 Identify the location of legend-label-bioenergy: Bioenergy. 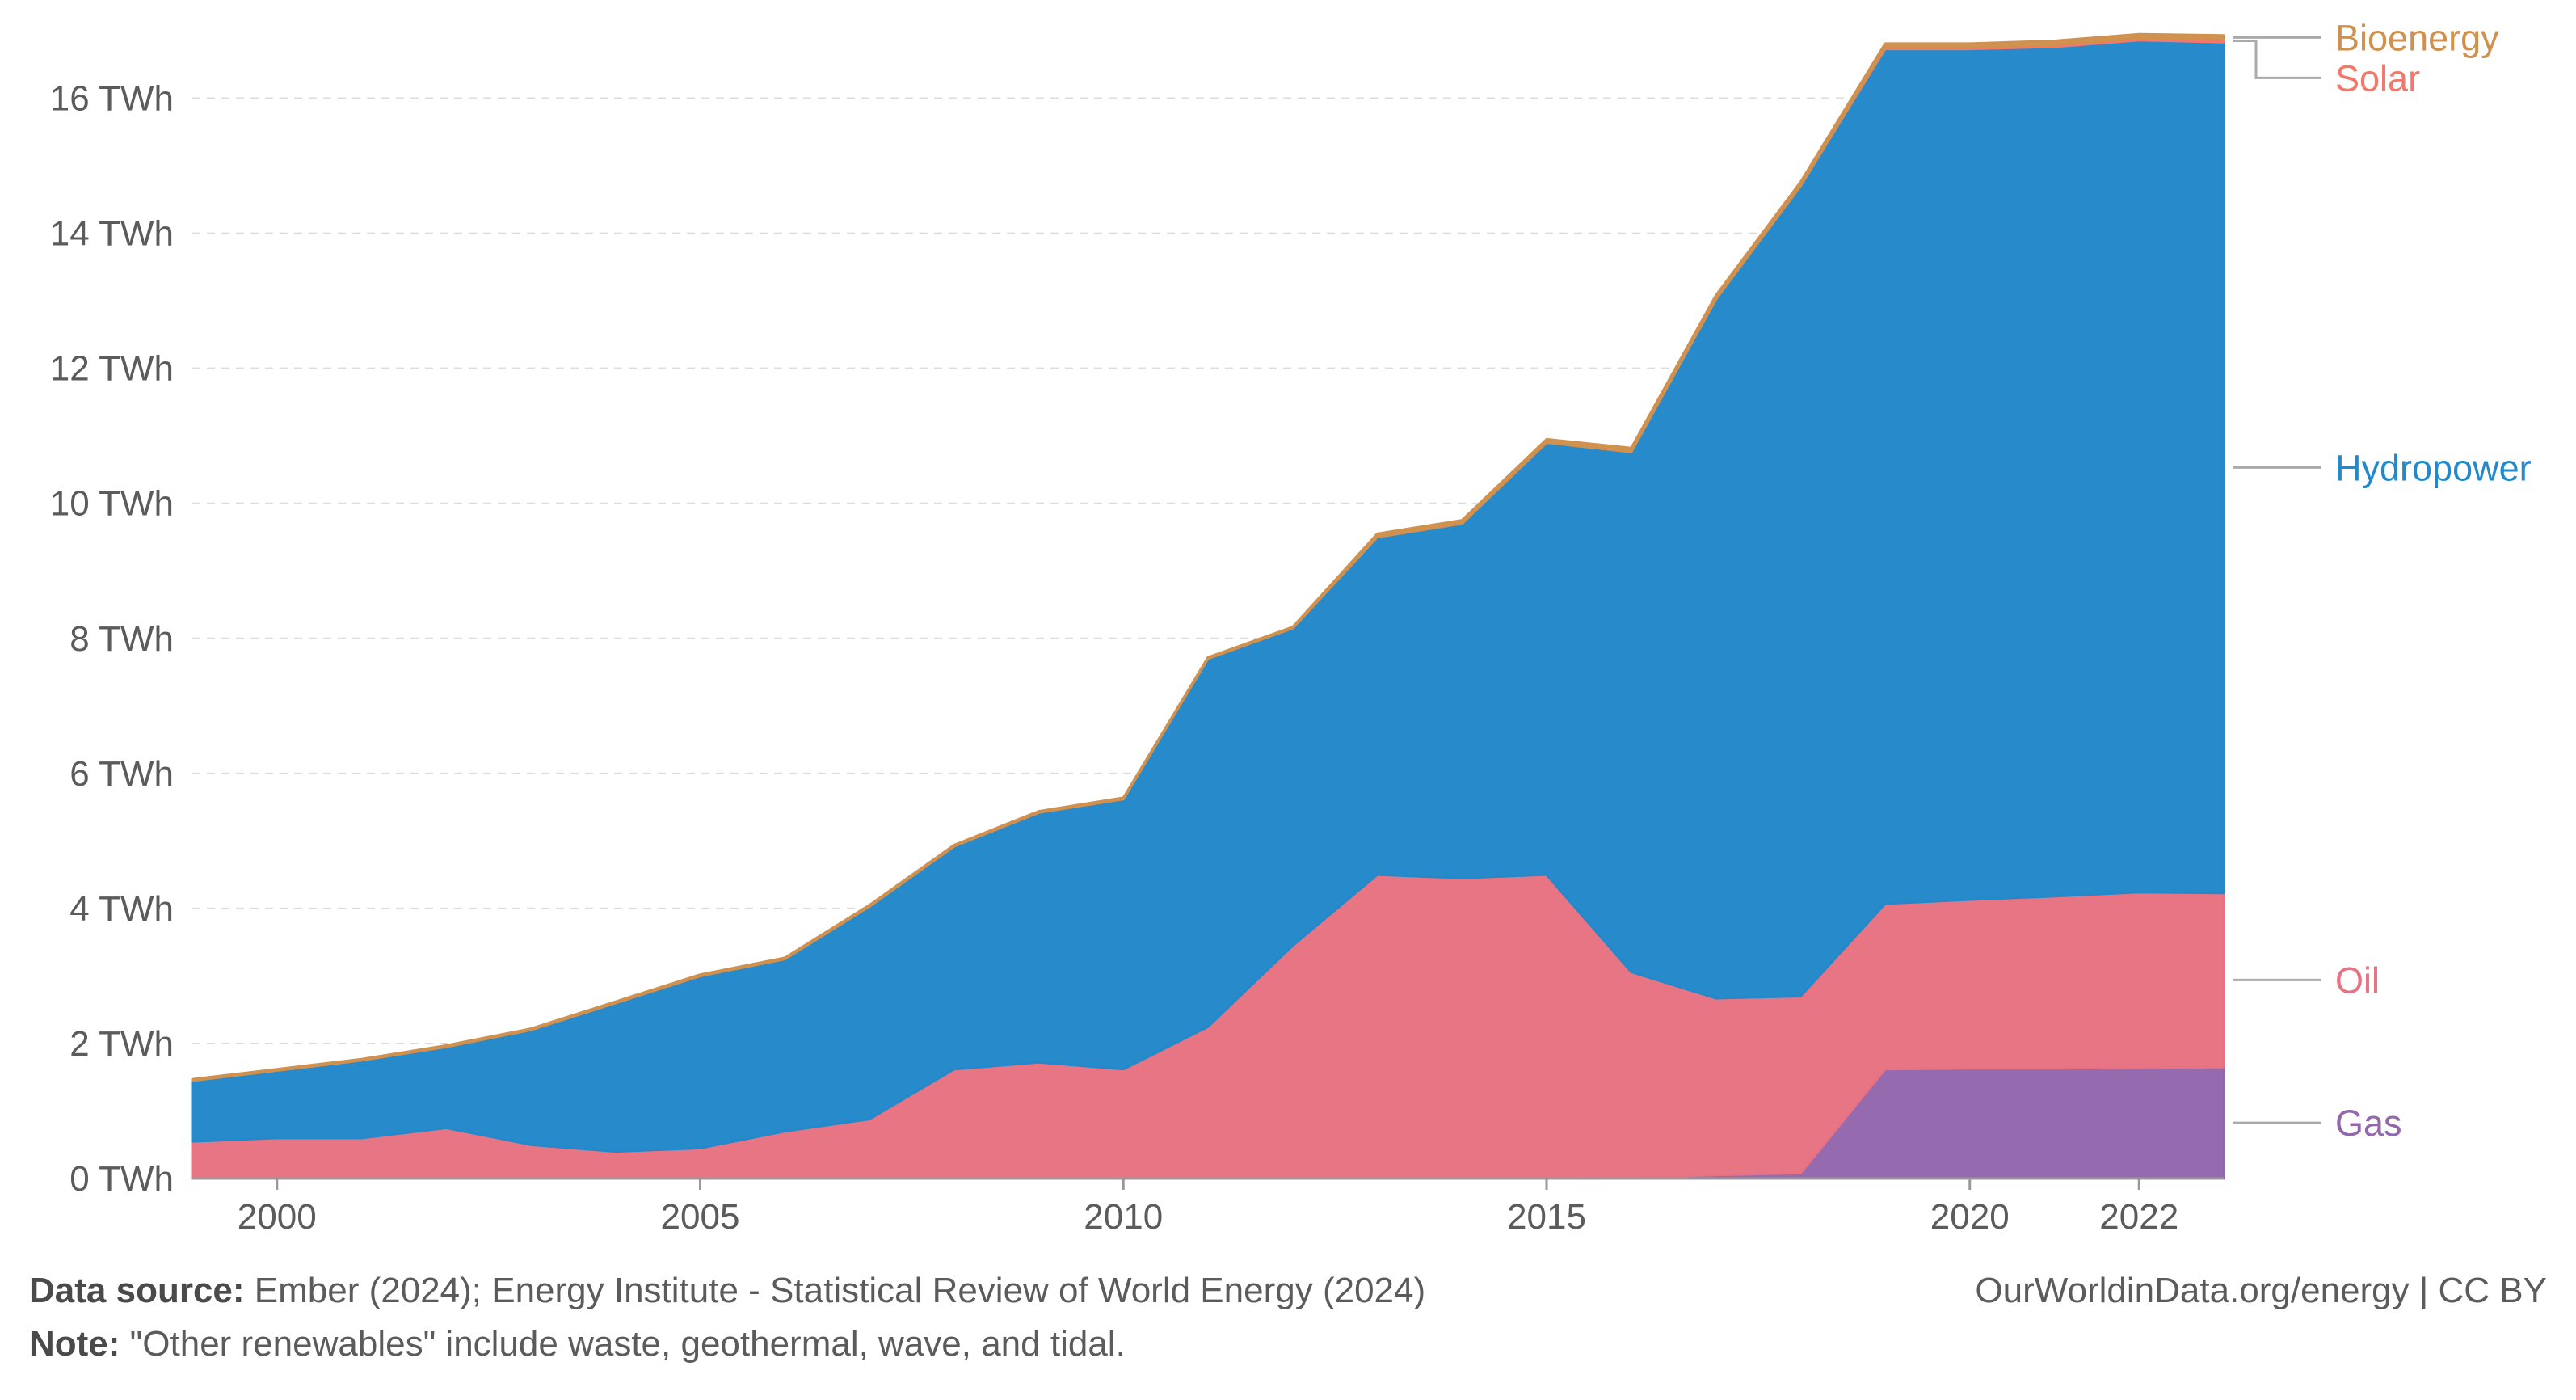
(2417, 37).